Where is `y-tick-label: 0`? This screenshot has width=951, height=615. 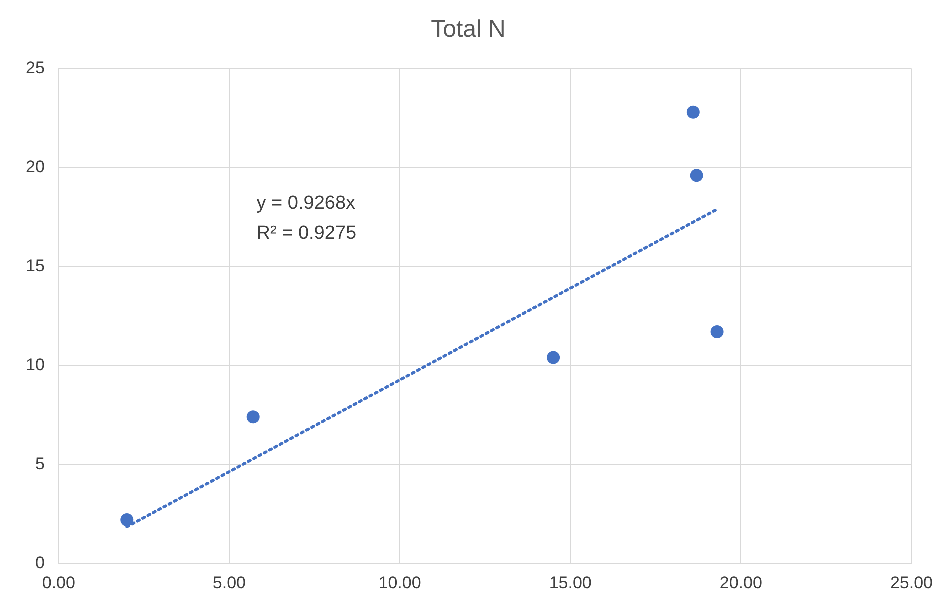 y-tick-label: 0 is located at coordinates (40, 562).